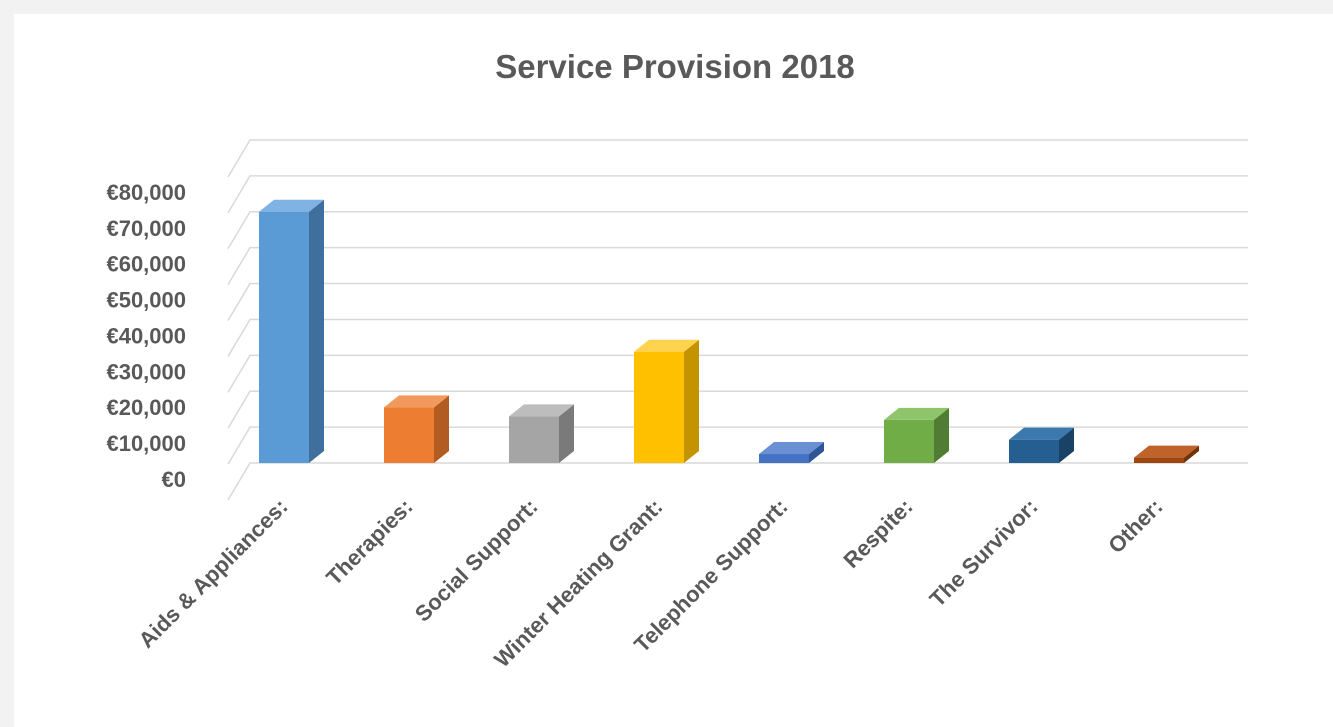  Describe the element at coordinates (146, 228) in the screenshot. I see `y-tick-label: €70,000` at that location.